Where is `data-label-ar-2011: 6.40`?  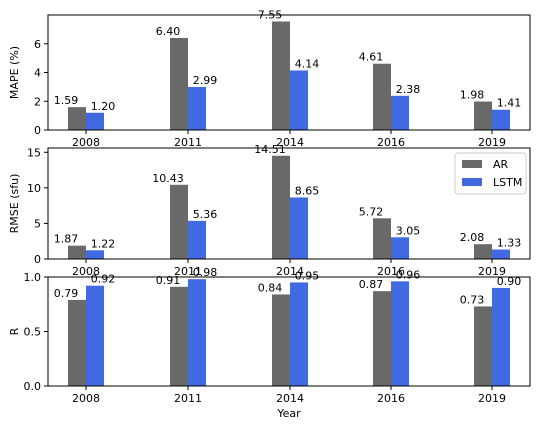 data-label-ar-2011: 6.40 is located at coordinates (168, 31).